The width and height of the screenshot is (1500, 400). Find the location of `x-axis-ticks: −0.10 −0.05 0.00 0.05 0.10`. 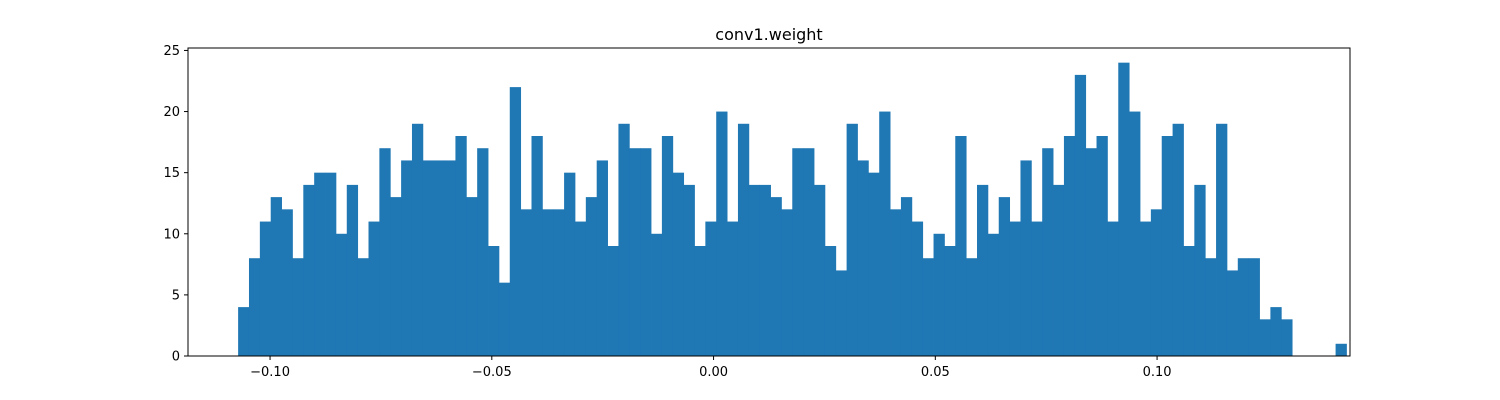

x-axis-ticks: −0.10 −0.05 0.00 0.05 0.10 is located at coordinates (711, 368).